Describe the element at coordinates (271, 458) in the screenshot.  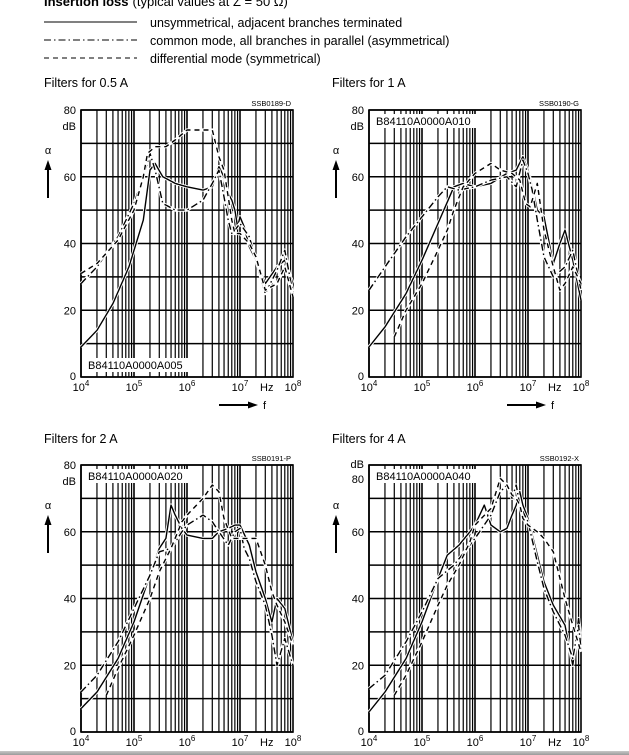
I see `figure-code: SSB0191-P` at that location.